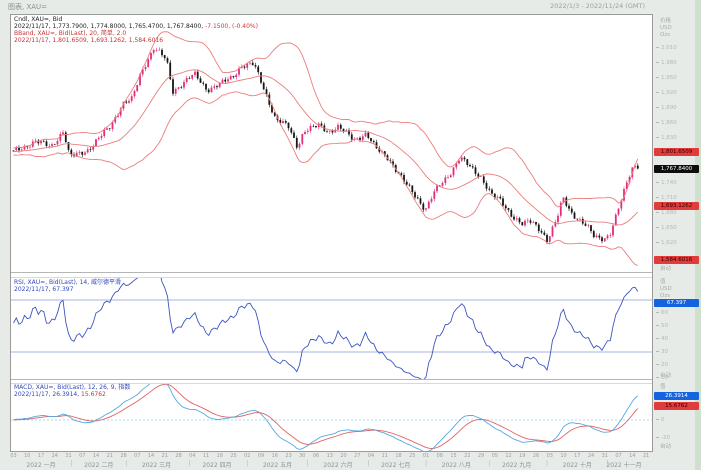 Image resolution: width=701 pixels, height=470 pixels. What do you see at coordinates (453, 456) in the screenshot?
I see `day-tick-label: 15` at bounding box center [453, 456].